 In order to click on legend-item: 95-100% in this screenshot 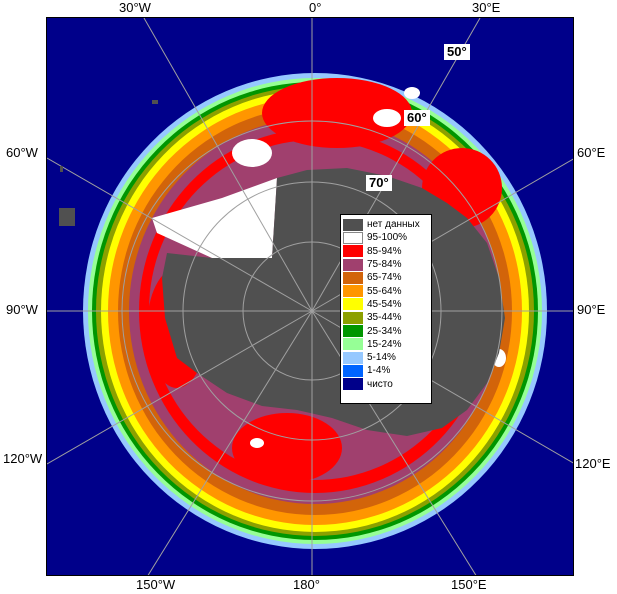, I will do `click(386, 237)`.